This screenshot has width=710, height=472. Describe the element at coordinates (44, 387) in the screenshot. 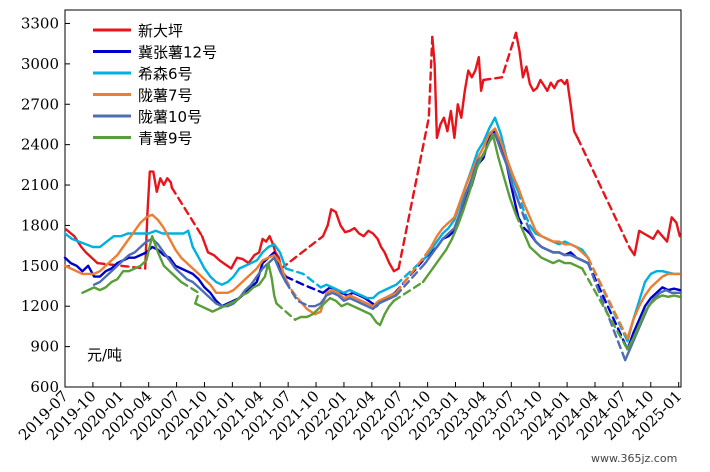

I see `y-tick-label: 600` at that location.